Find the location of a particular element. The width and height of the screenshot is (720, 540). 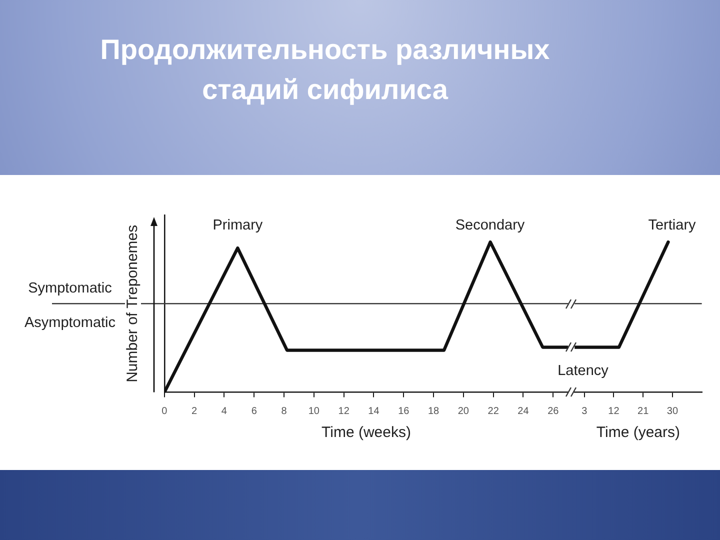

x-tick-label: 18 is located at coordinates (434, 412).